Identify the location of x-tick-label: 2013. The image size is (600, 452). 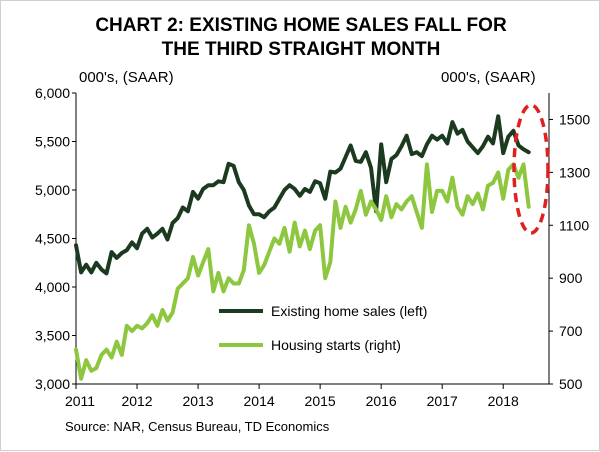
(197, 401).